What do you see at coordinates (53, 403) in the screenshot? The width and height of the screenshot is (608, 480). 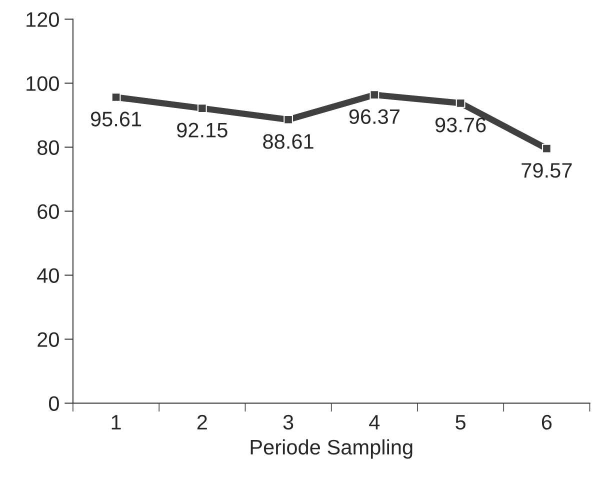 I see `y-tick-label: 0` at bounding box center [53, 403].